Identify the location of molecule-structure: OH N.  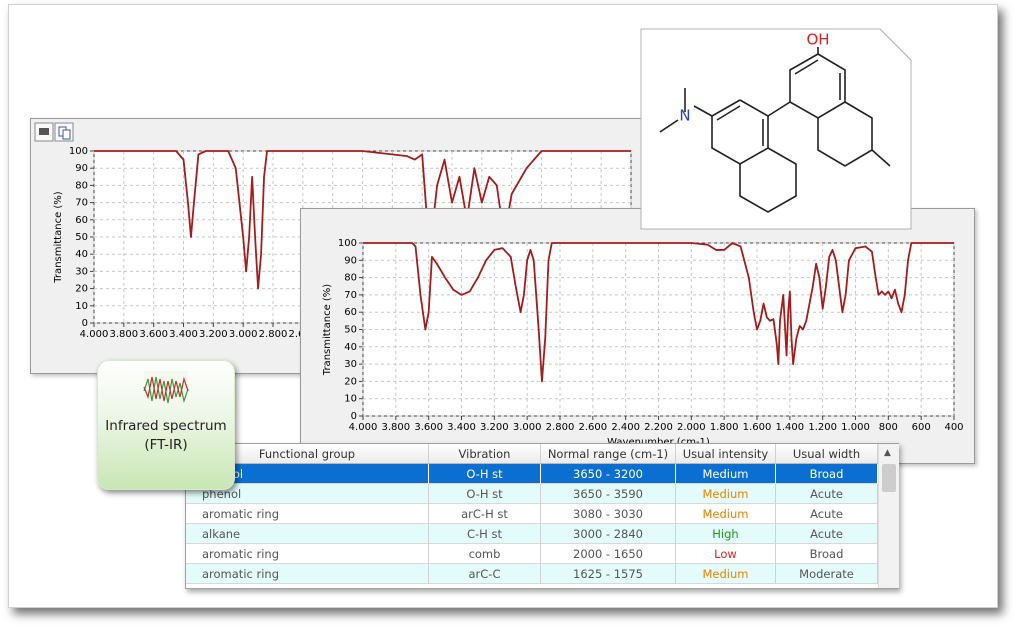
(776, 129).